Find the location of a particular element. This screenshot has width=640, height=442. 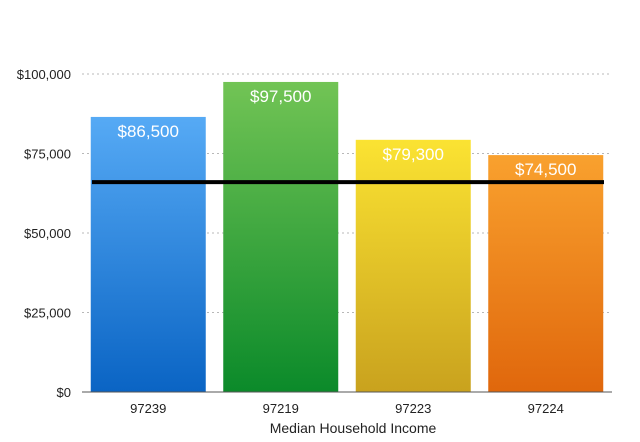

data-labels: $86,500 $97,500 $79,300 $74,500 is located at coordinates (347, 133).